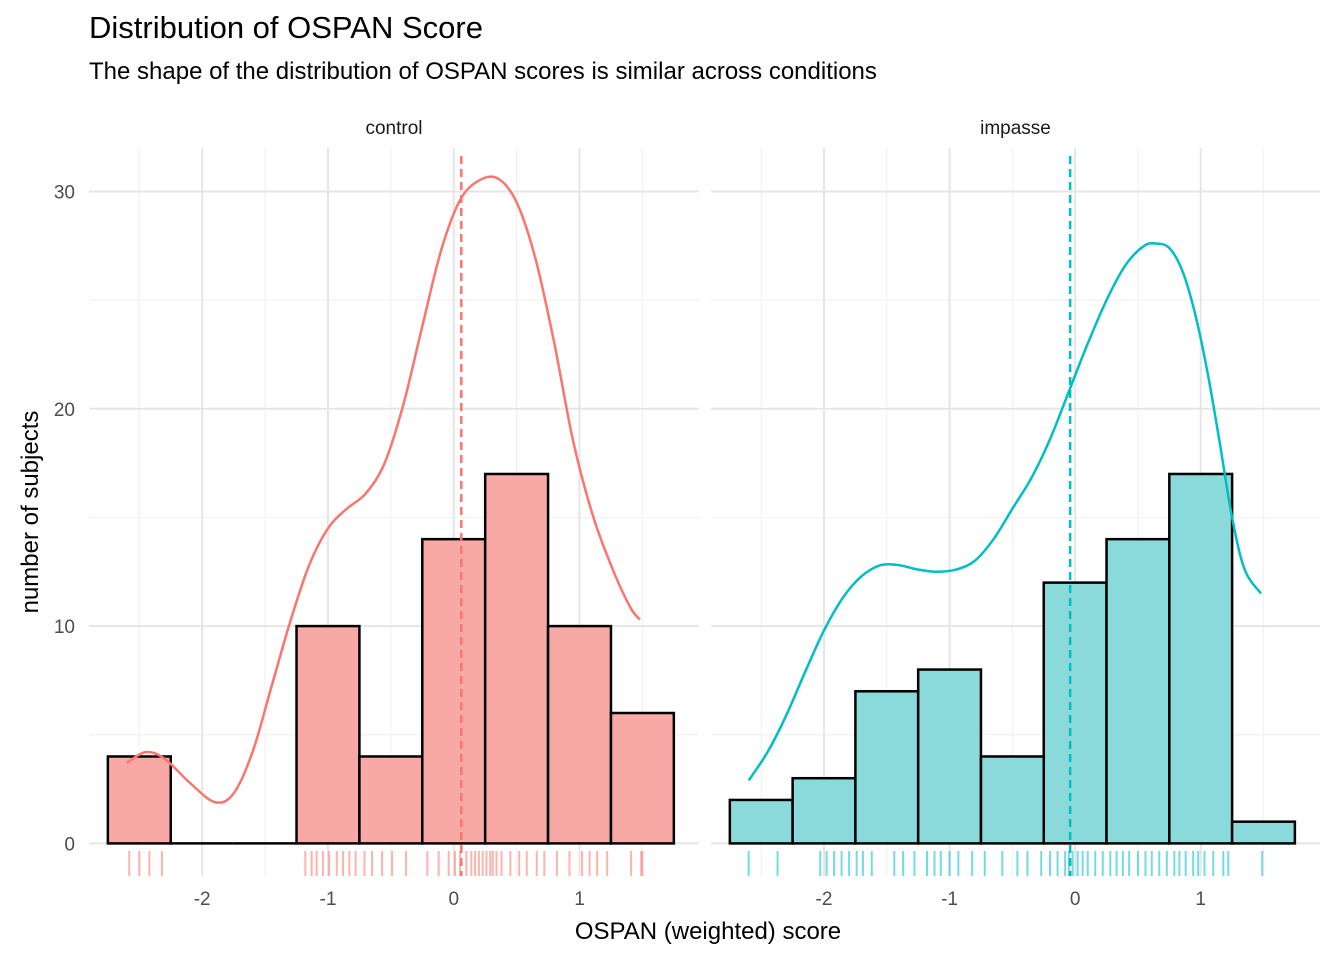 This screenshot has height=960, width=1344. What do you see at coordinates (30, 512) in the screenshot?
I see `y-axis-title: number of subjects` at bounding box center [30, 512].